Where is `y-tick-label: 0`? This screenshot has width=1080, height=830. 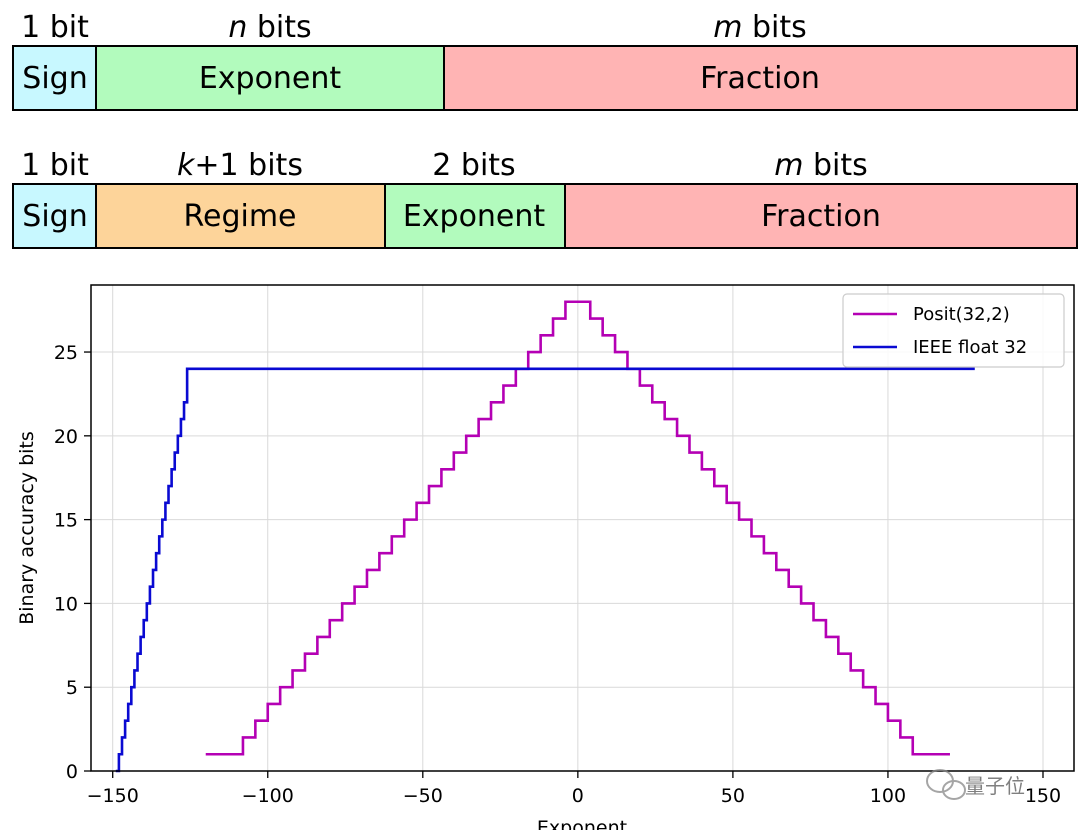
y-tick-label: 0 is located at coordinates (72, 772).